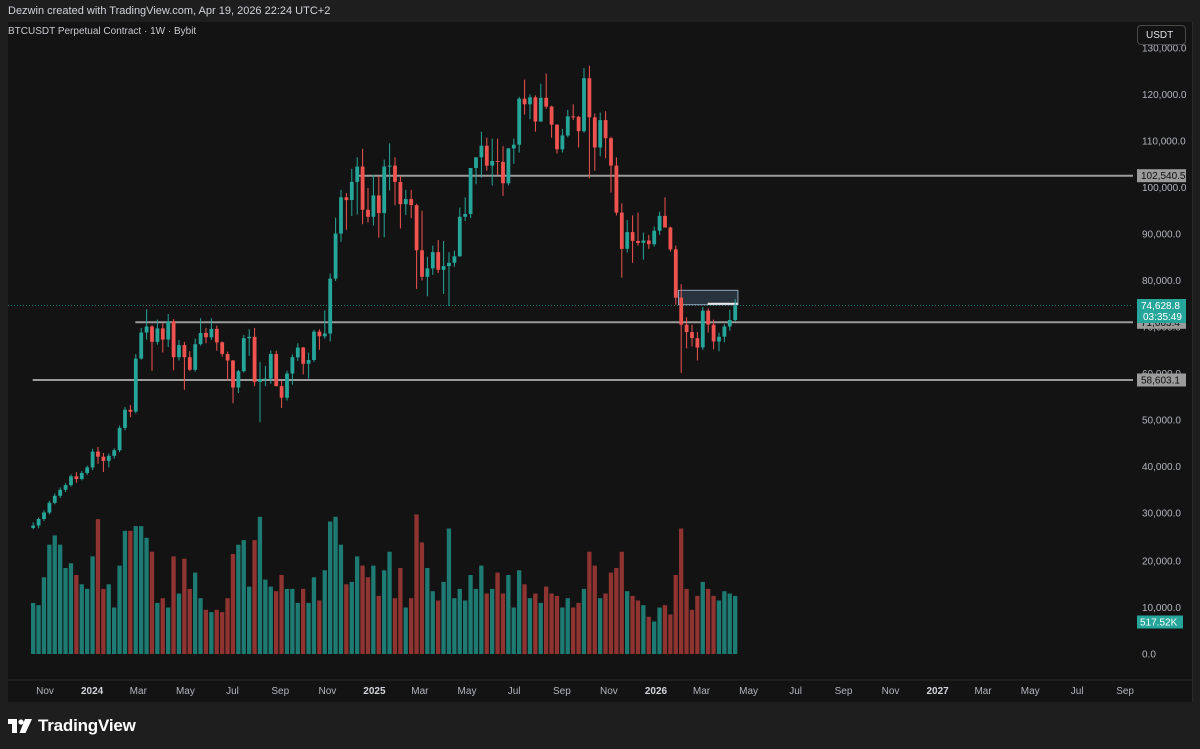  Describe the element at coordinates (1161, 35) in the screenshot. I see `currency-button: USDT` at that location.